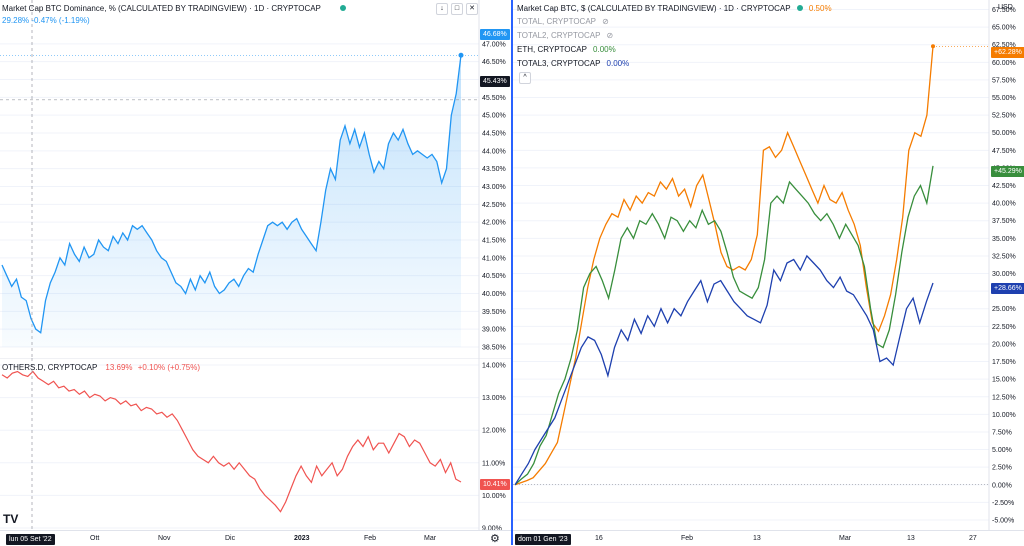  I want to click on marketcap-ytick: -5.00%, so click(1003, 520).